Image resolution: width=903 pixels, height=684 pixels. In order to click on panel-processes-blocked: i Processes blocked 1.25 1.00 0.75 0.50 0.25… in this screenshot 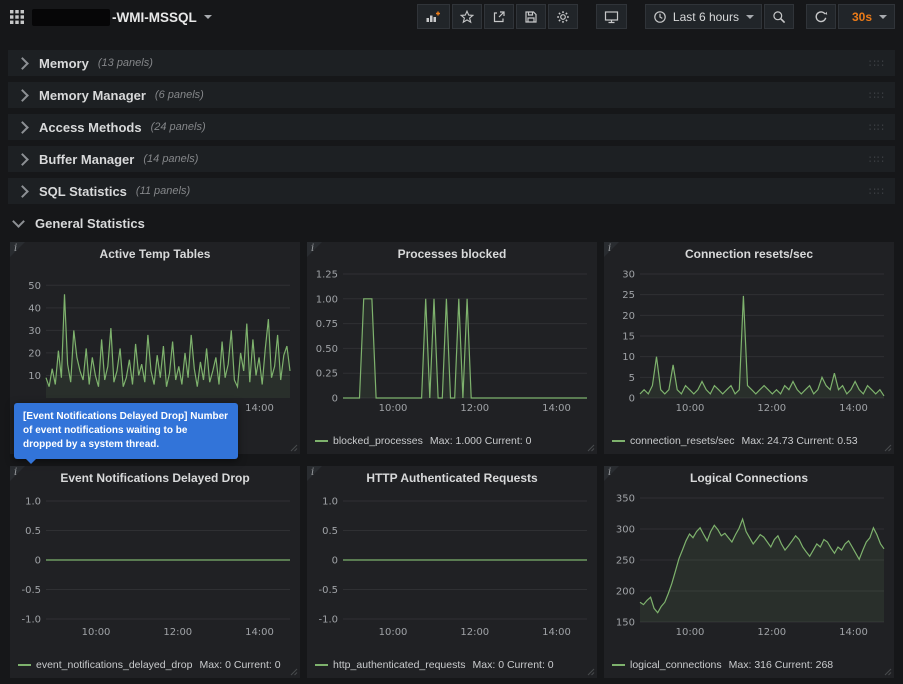, I will do `click(452, 348)`.